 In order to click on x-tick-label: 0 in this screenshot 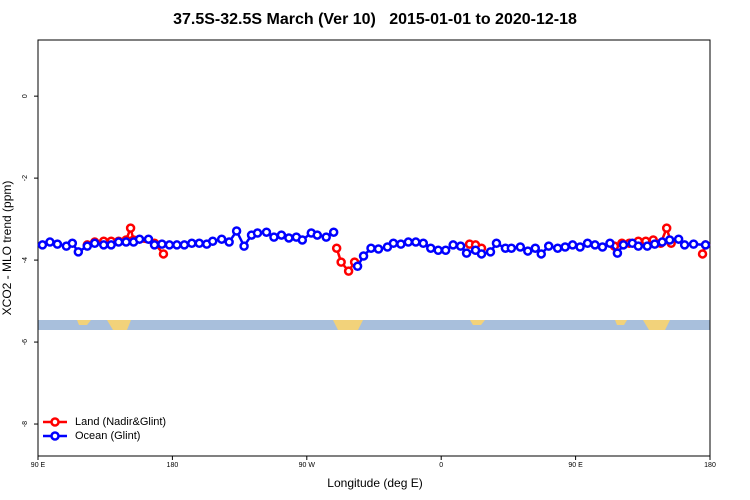, I will do `click(441, 465)`.